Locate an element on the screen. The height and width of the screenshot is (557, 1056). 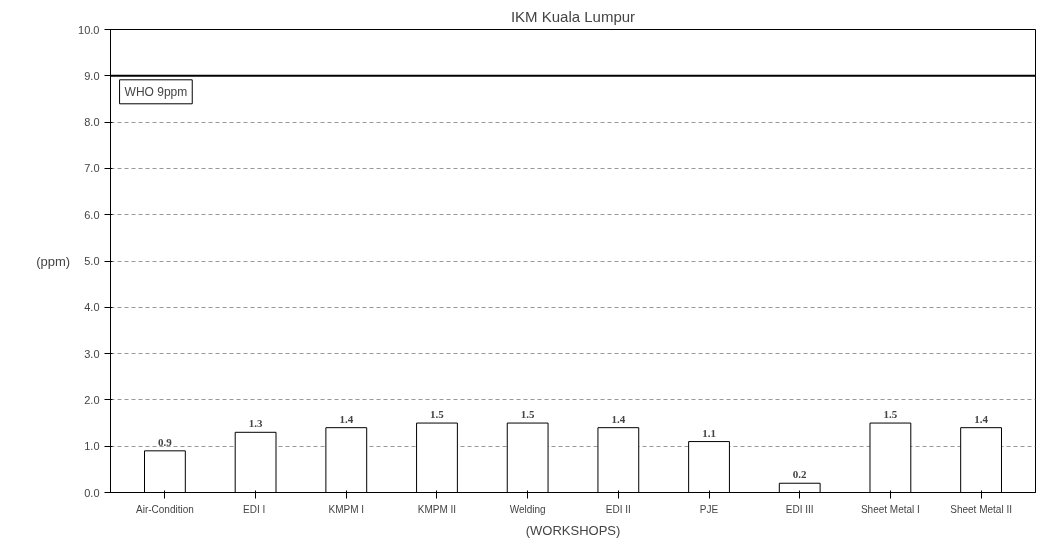
x-tick-label: Welding is located at coordinates (527, 509).